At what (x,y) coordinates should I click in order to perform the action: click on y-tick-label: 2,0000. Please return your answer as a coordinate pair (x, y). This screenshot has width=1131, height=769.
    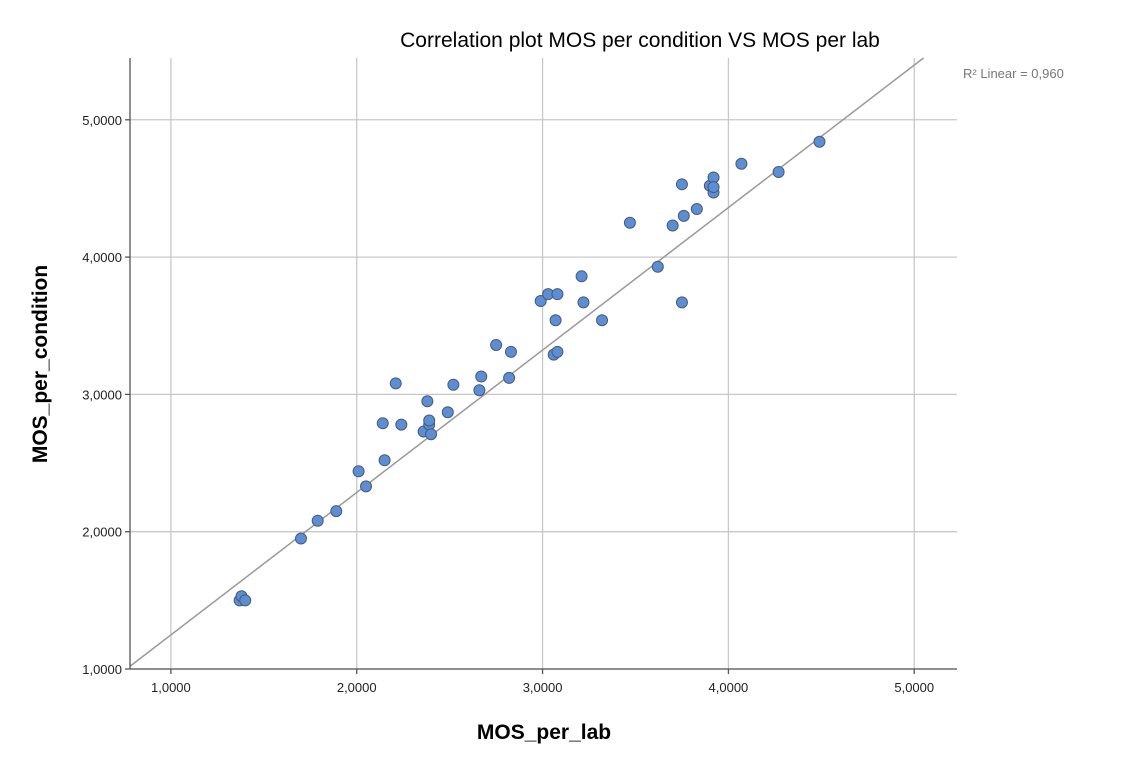
    Looking at the image, I should click on (102, 532).